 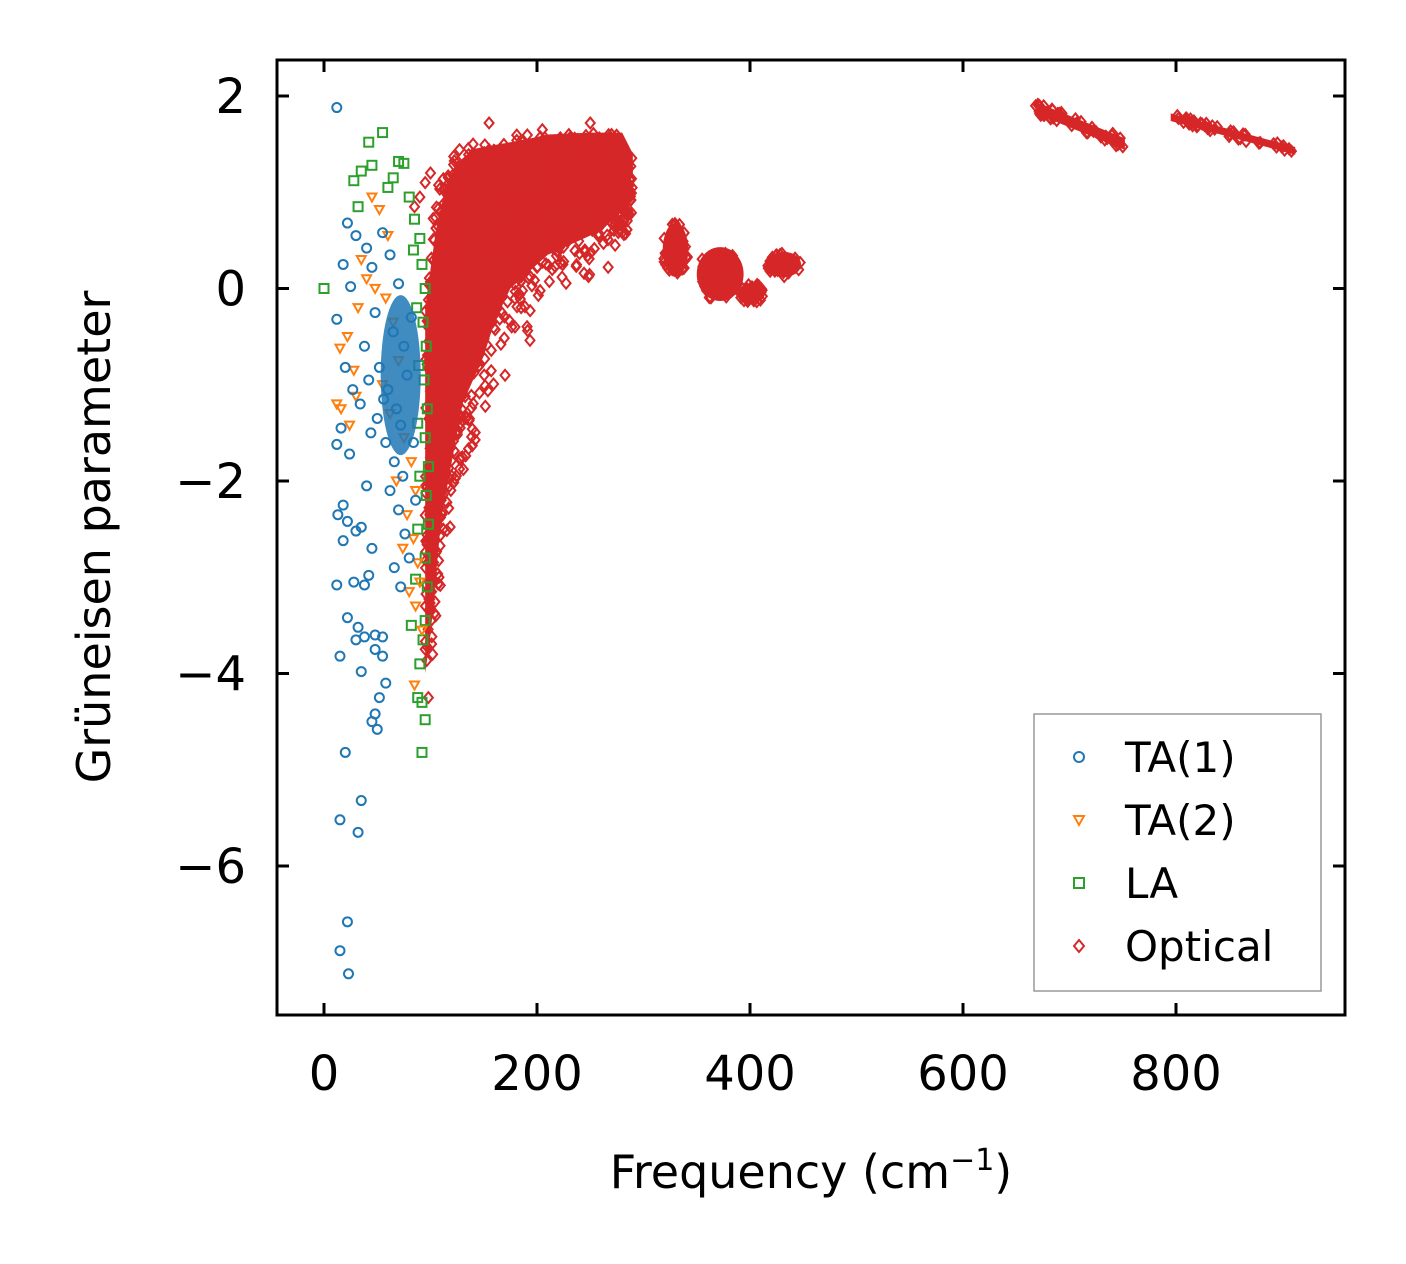 What do you see at coordinates (1079, 757) in the screenshot?
I see `legend-marker-ta1` at bounding box center [1079, 757].